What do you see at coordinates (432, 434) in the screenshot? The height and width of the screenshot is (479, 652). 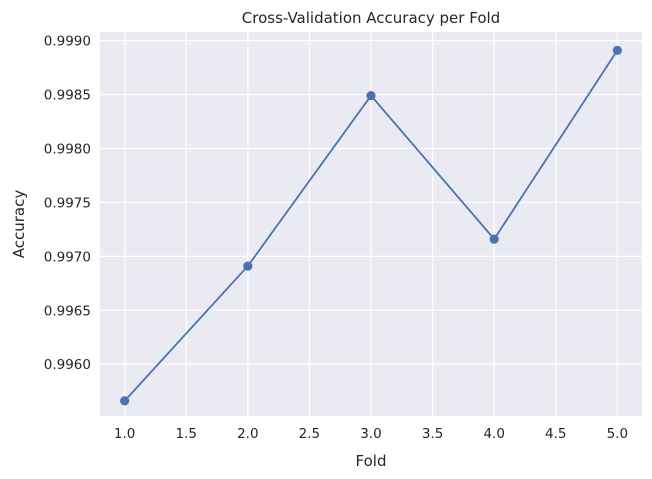 I see `x-tick-label: 3.5` at bounding box center [432, 434].